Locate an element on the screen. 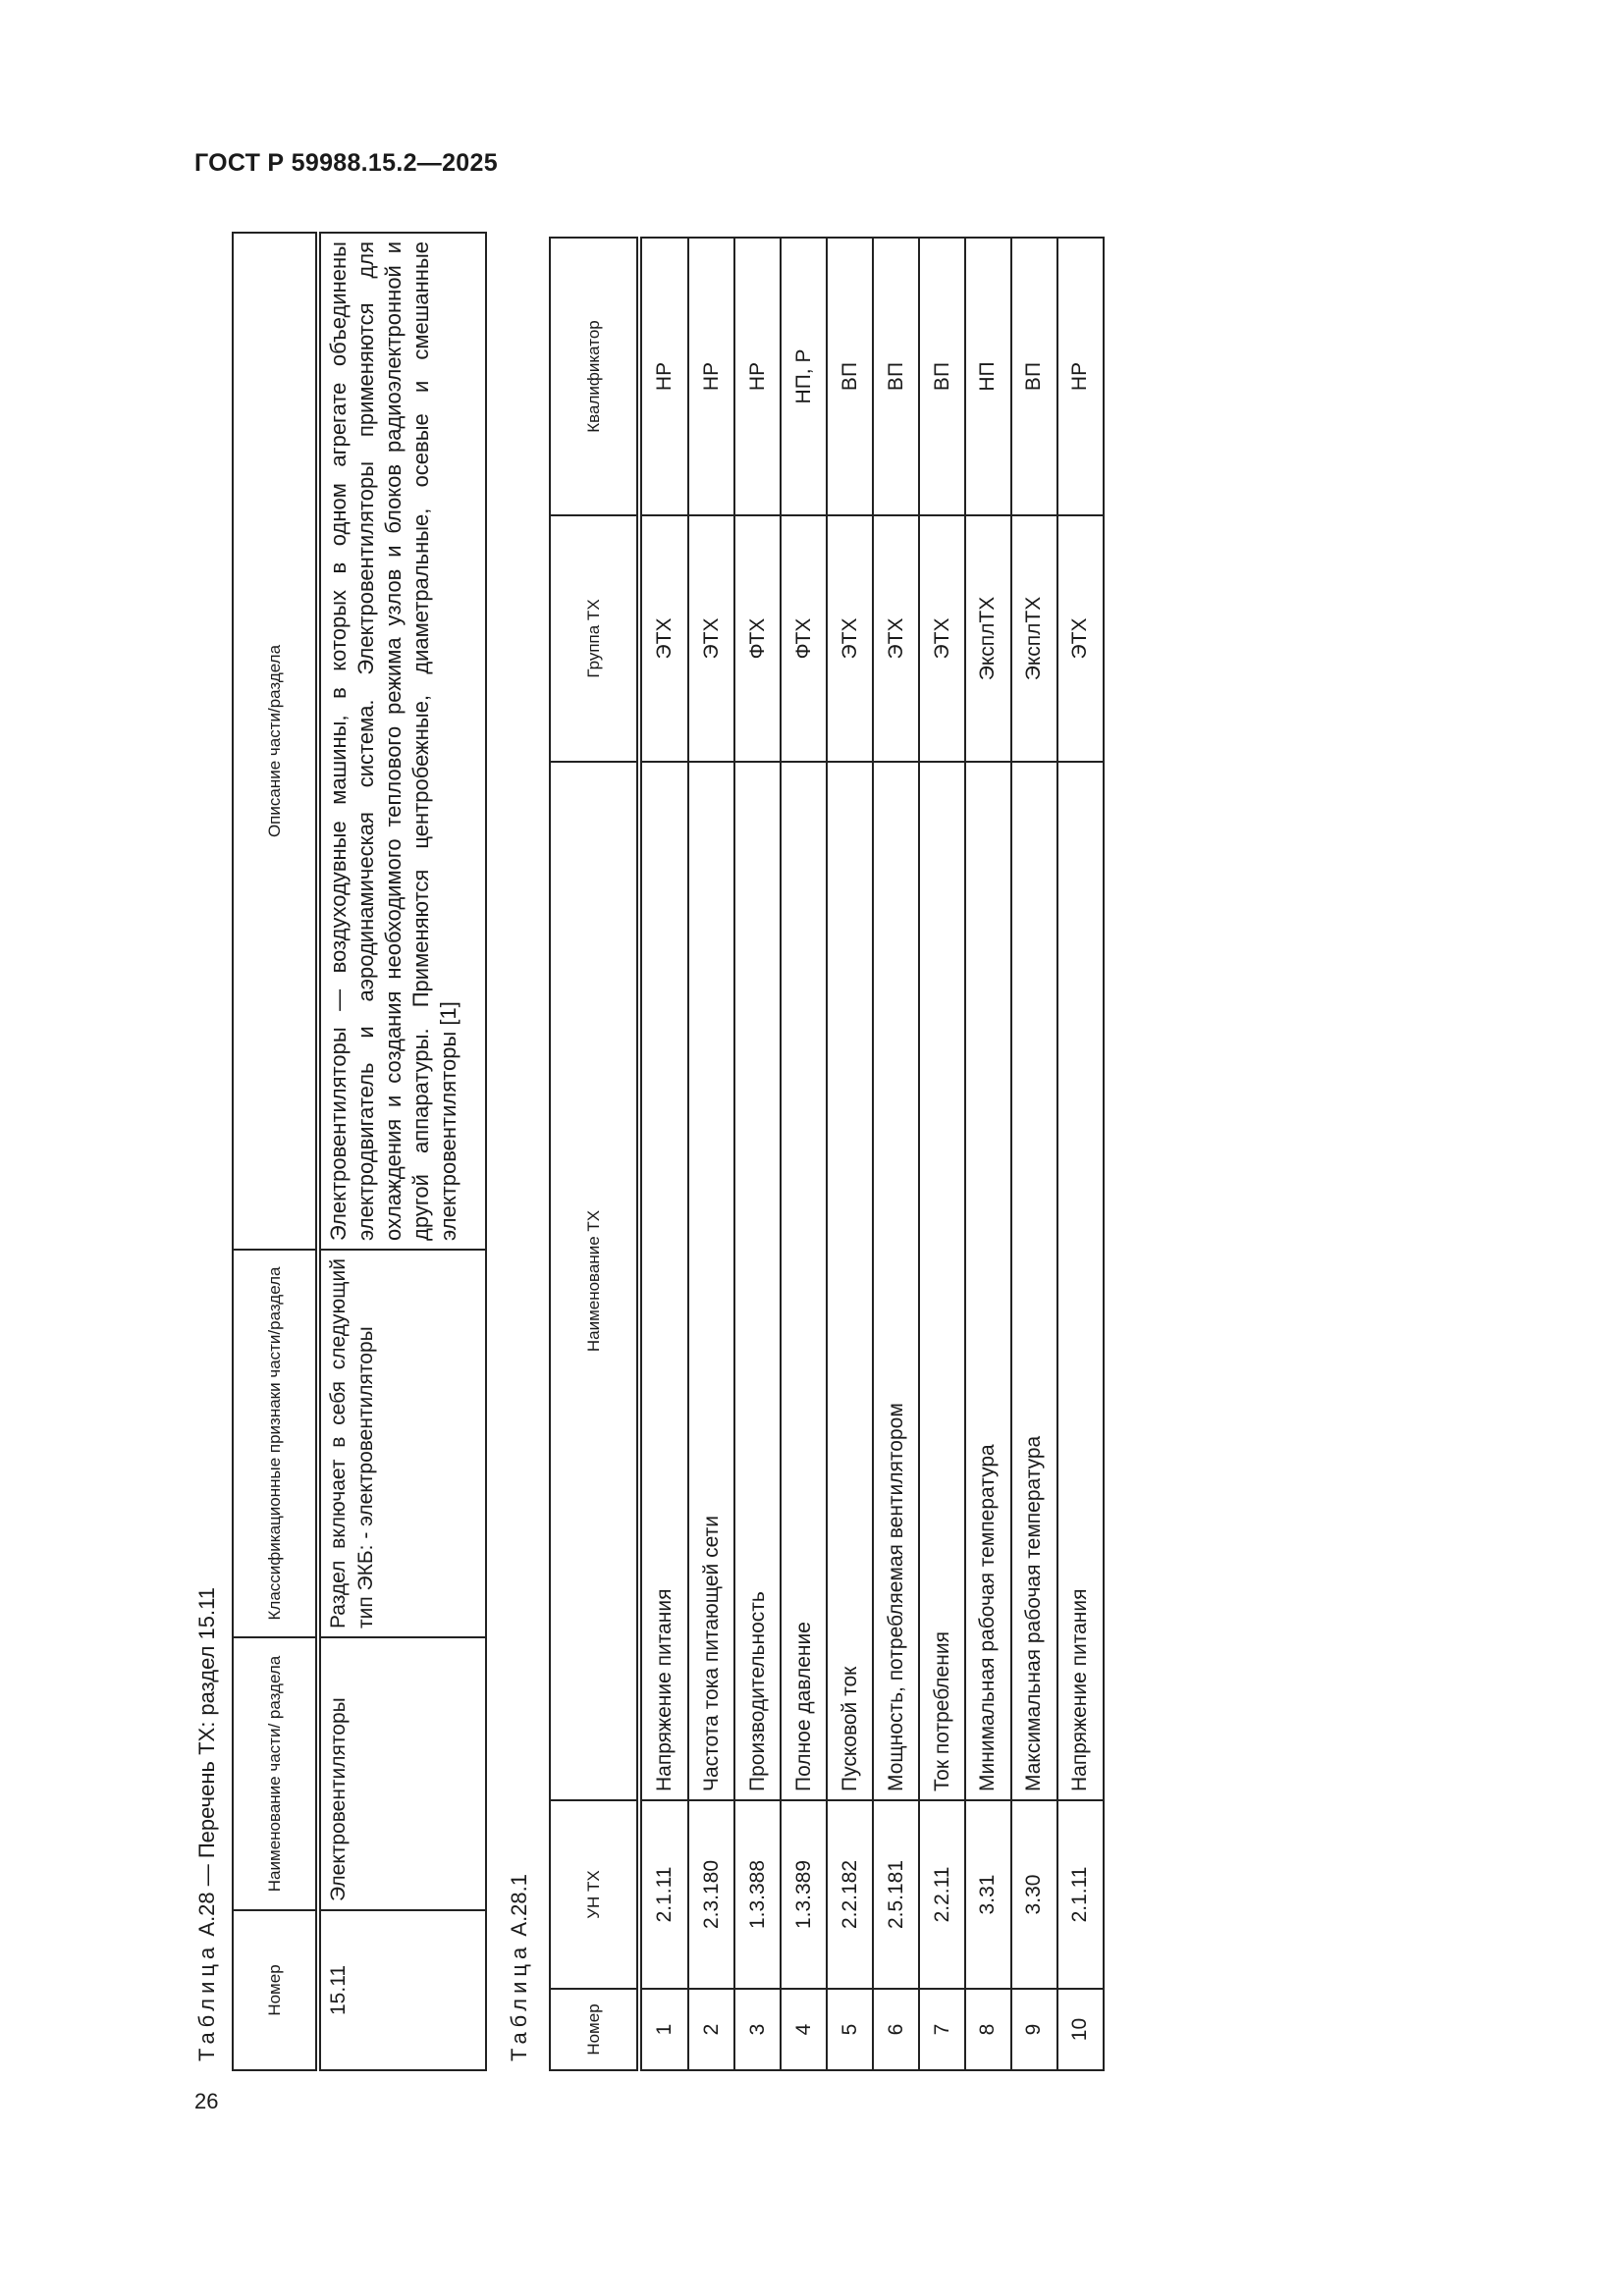  row-number: 4 is located at coordinates (804, 2030).